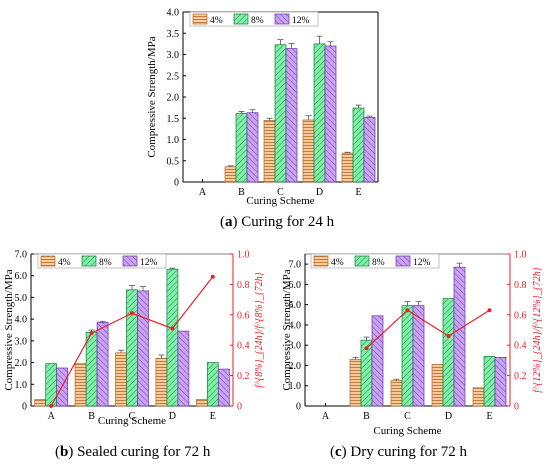 This screenshot has width=550, height=466. What do you see at coordinates (149, 263) in the screenshot?
I see `chart-b-legend-label: 12%` at bounding box center [149, 263].